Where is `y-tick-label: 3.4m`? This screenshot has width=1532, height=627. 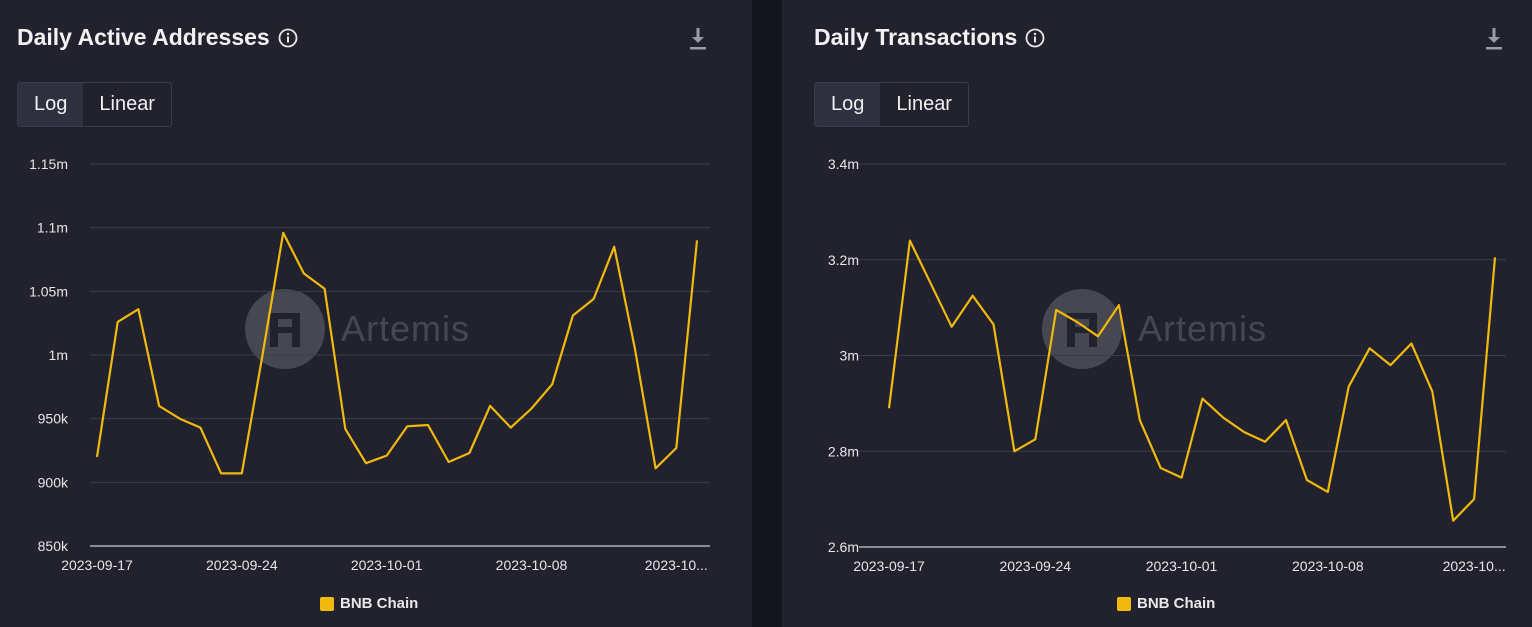
y-tick-label: 3.4m is located at coordinates (843, 164).